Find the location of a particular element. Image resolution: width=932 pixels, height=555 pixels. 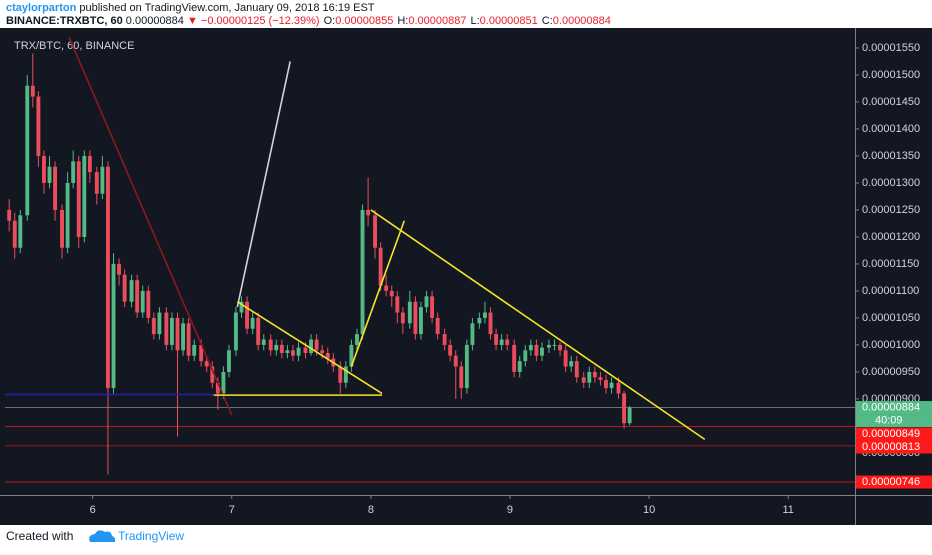

footer-bar is located at coordinates (466, 537).